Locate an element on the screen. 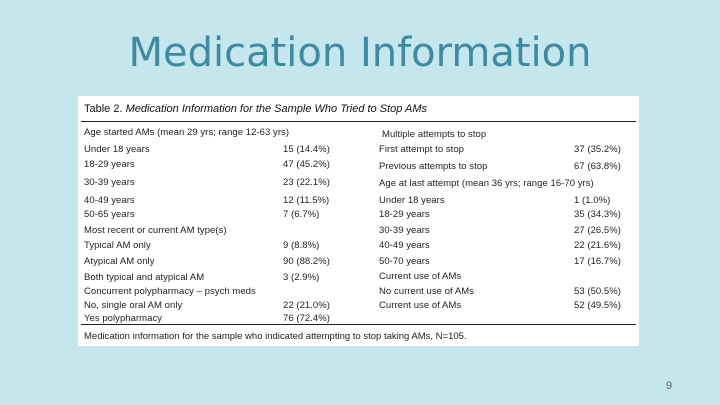 The image size is (720, 405). right-row-value: 37 (35.2%) is located at coordinates (597, 149).